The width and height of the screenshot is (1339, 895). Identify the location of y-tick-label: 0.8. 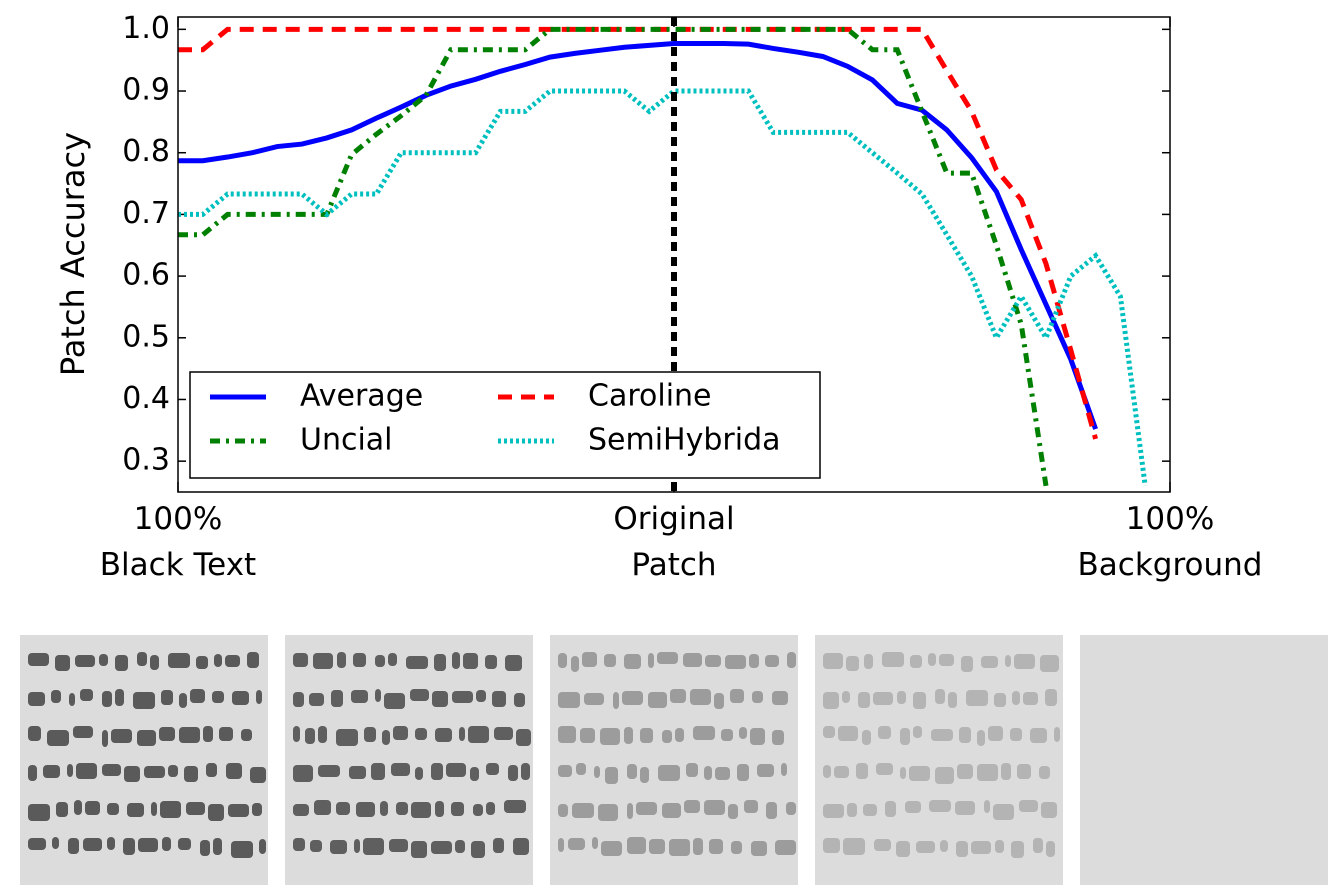
(146, 151).